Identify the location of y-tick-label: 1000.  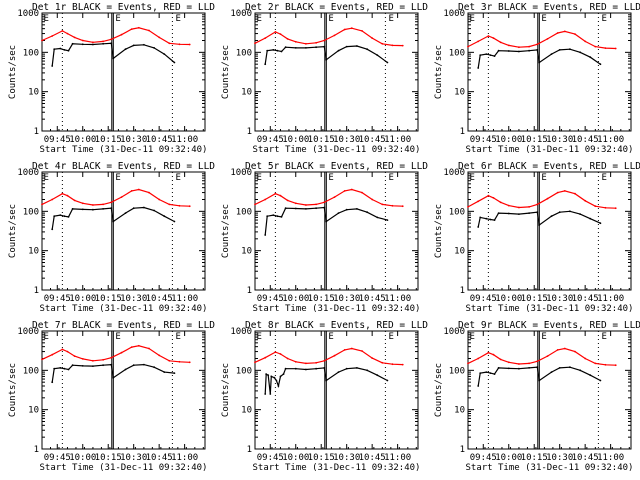
(241, 332).